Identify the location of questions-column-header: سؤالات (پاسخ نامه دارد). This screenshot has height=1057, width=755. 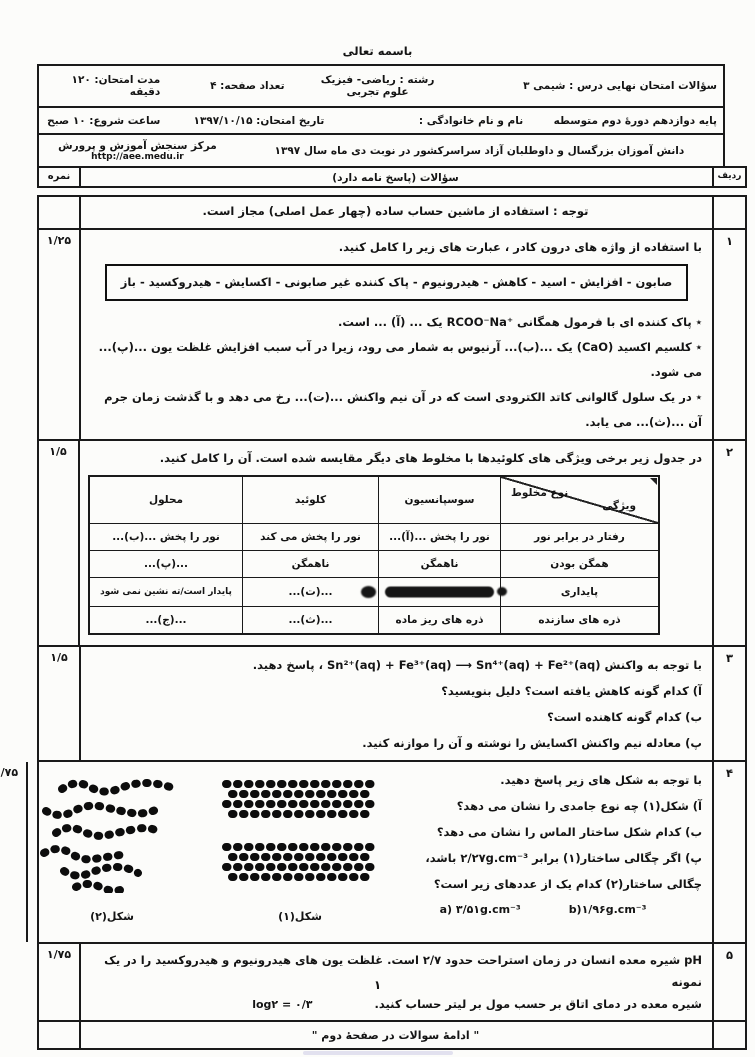
(395, 178).